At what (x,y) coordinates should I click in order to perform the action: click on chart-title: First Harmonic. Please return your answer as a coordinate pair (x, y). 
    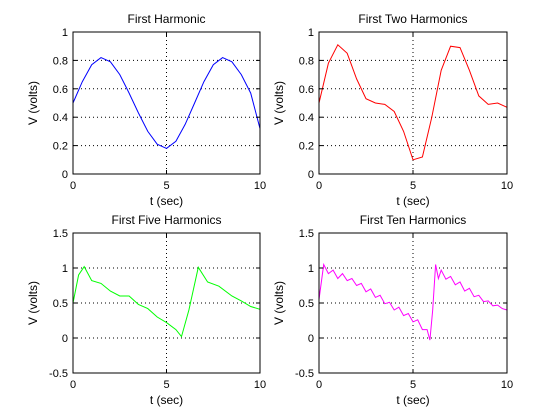
    Looking at the image, I should click on (166, 19).